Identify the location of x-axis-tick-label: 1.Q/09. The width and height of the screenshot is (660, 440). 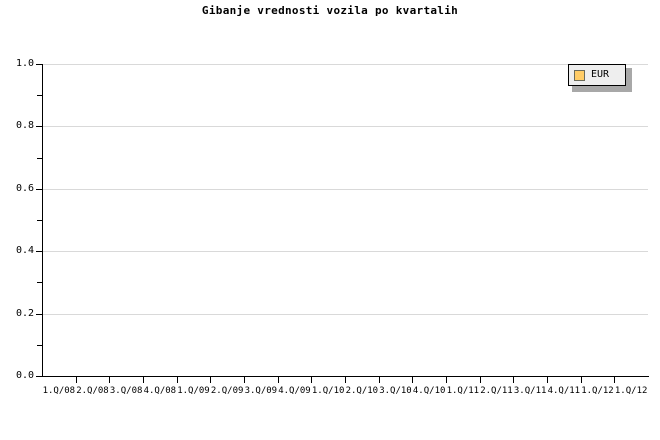
(193, 391).